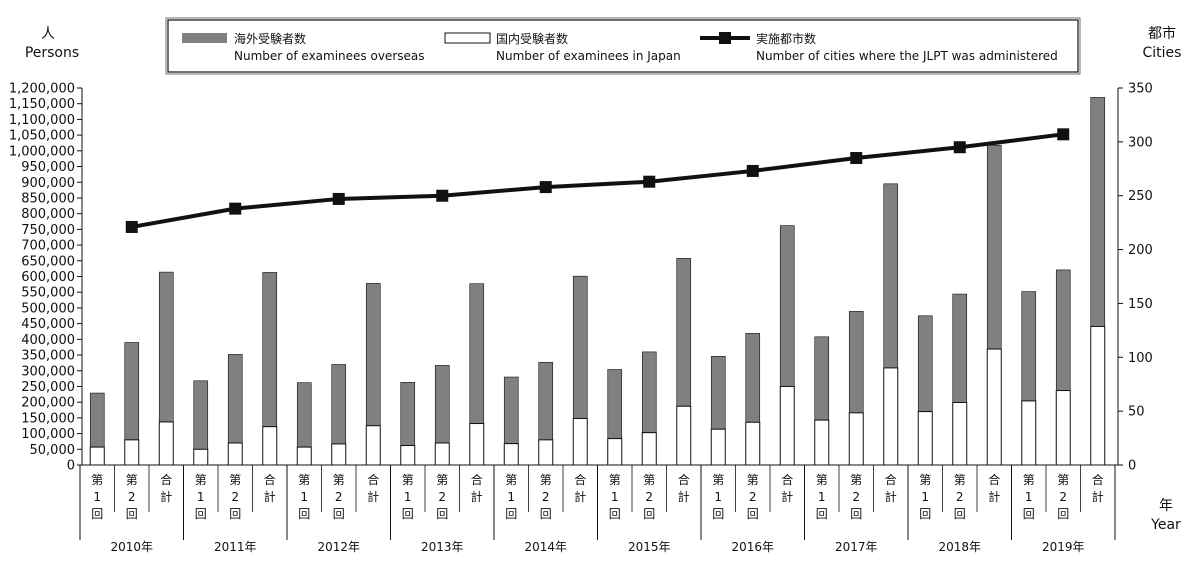 The height and width of the screenshot is (568, 1200). I want to click on right-axis-ticks: 0 50 100 150 200 250 300 350, so click(1135, 278).